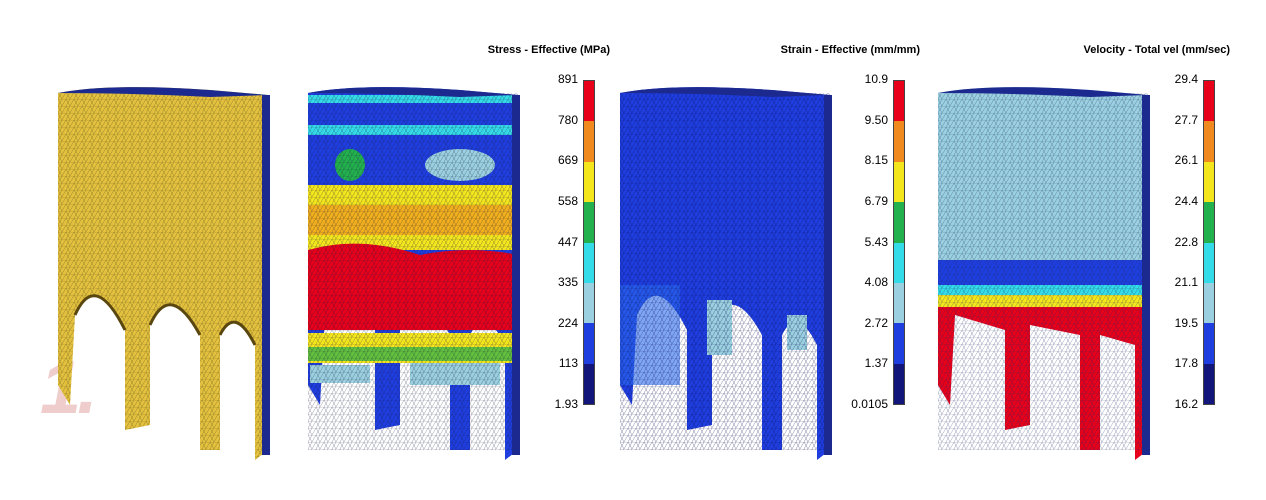  Describe the element at coordinates (414, 273) in the screenshot. I see `mesh-model-stress` at that location.